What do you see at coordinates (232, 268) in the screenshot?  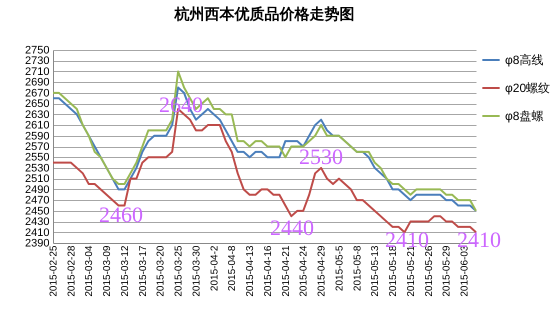 I see `x-tick-label: 2015-04-8` at bounding box center [232, 268].